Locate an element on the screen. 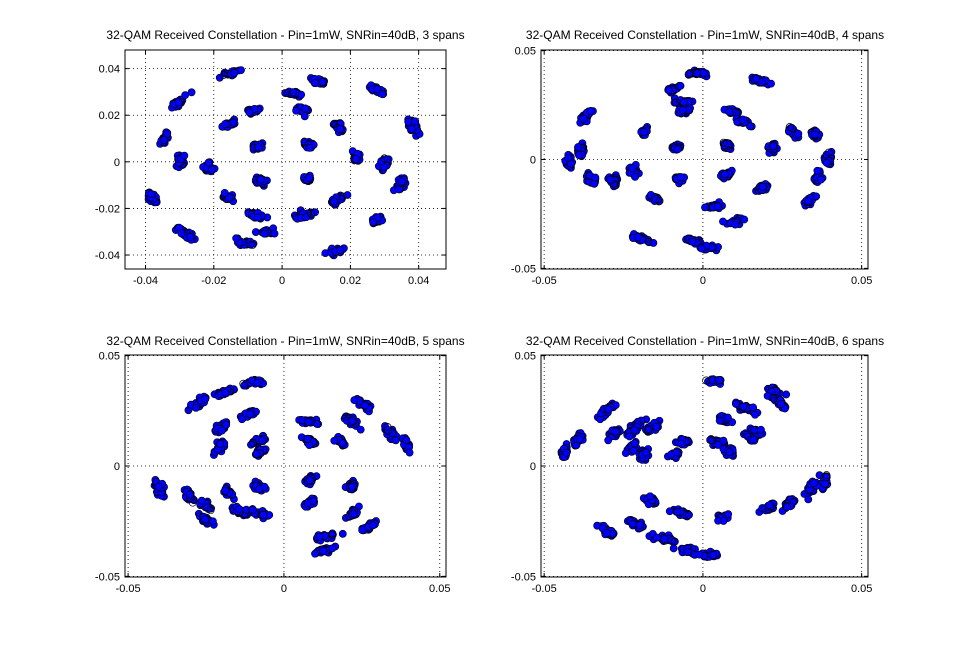  y-tick-label: 0.05 is located at coordinates (525, 357).